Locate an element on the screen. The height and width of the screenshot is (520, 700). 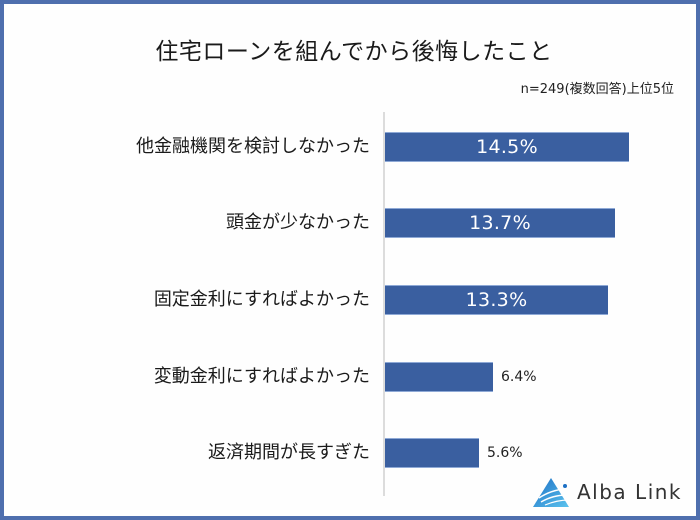
bar: 14.5% is located at coordinates (507, 147).